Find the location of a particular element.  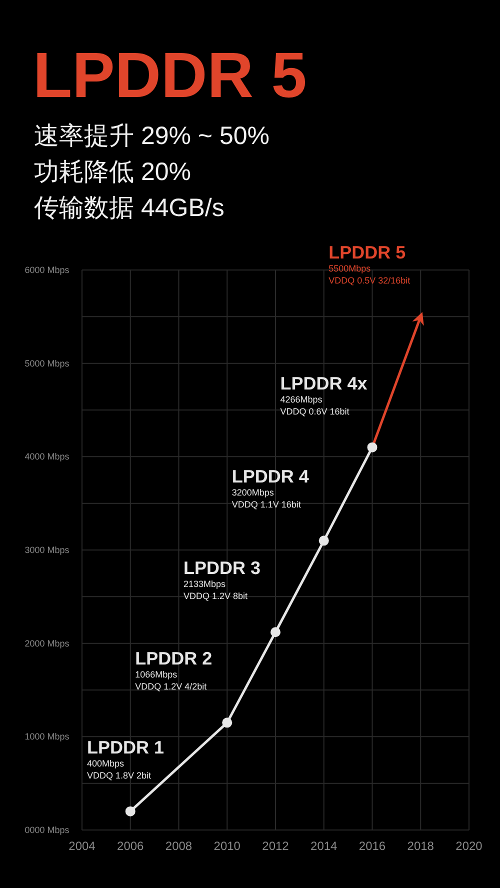

y-tick-label: 3000 Mbps is located at coordinates (47, 550).